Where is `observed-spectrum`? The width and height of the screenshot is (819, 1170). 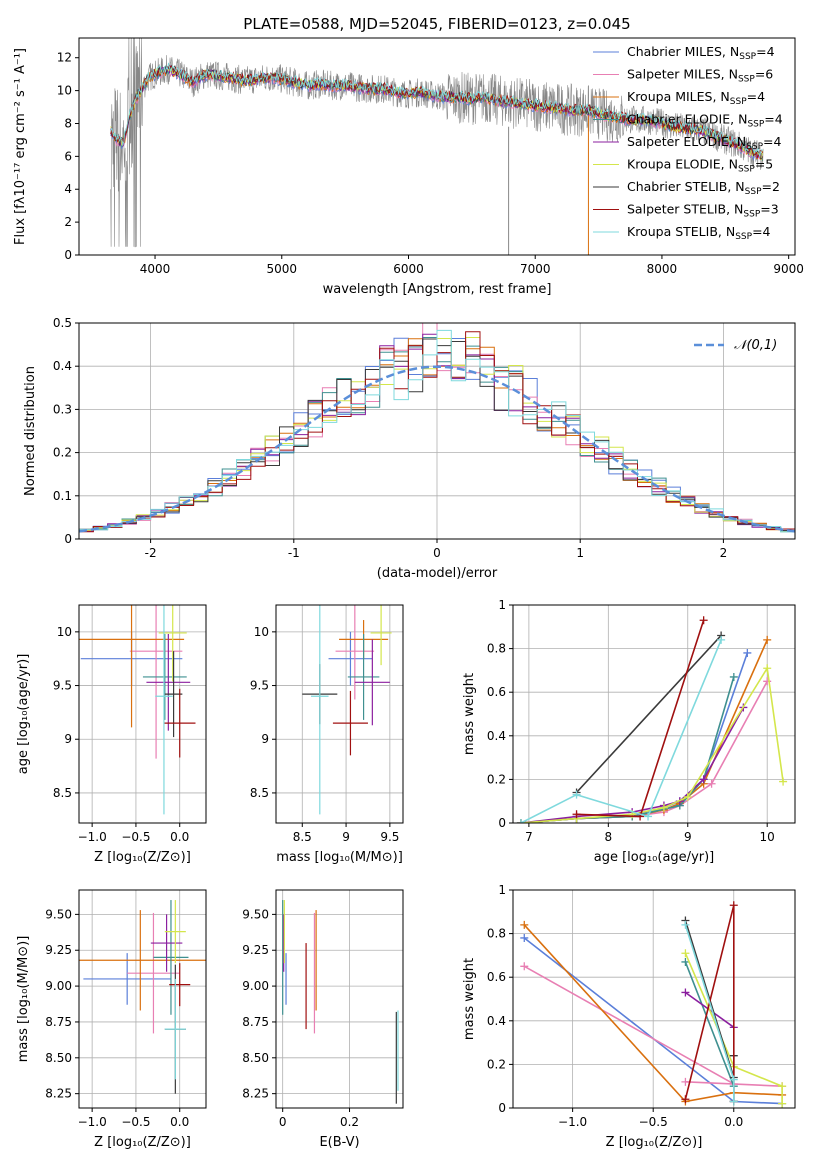 observed-spectrum is located at coordinates (437, 143).